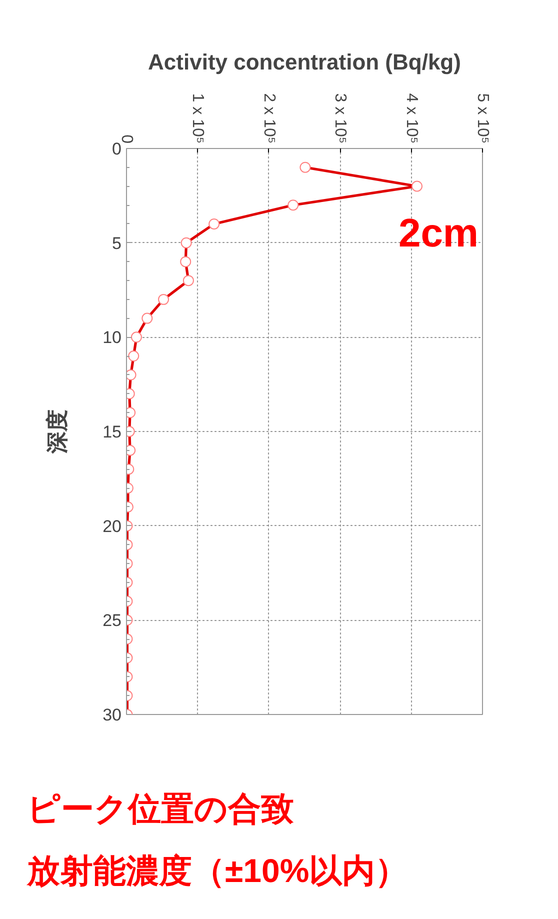  Describe the element at coordinates (112, 715) in the screenshot. I see `y-tick-label: 30` at that location.